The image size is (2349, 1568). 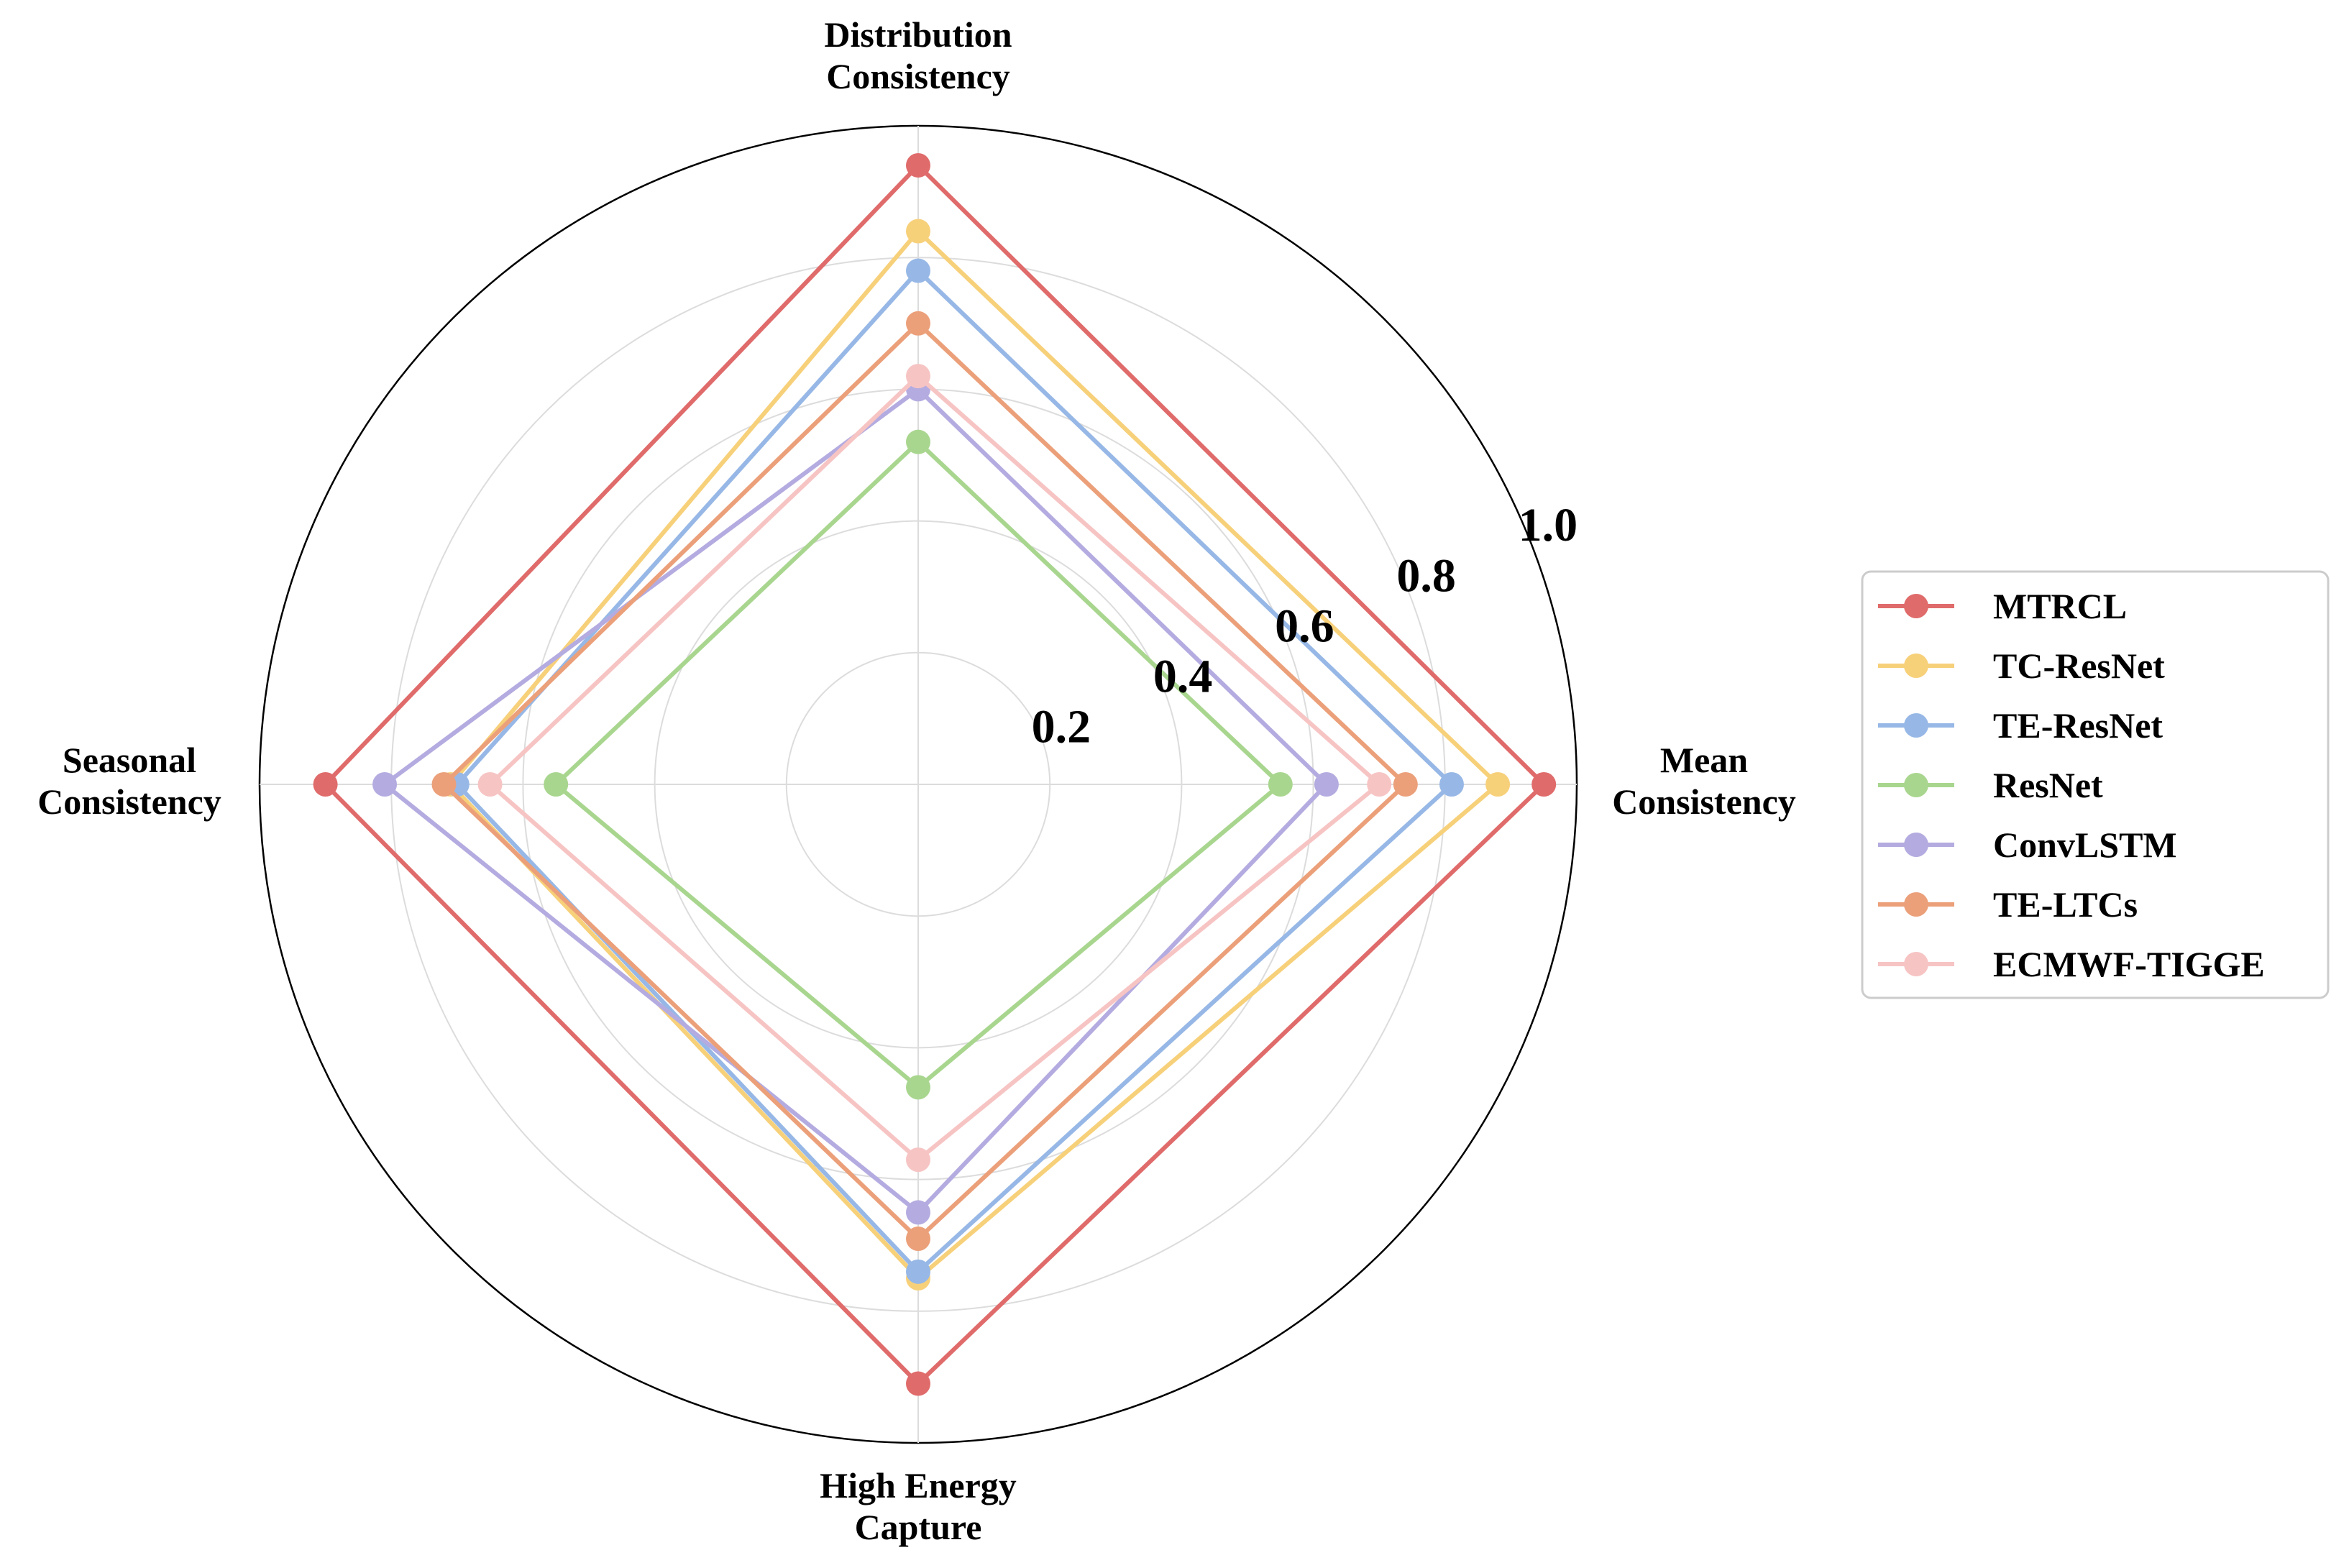 What do you see at coordinates (129, 781) in the screenshot?
I see `axis-label-2: Seasonal Consistency` at bounding box center [129, 781].